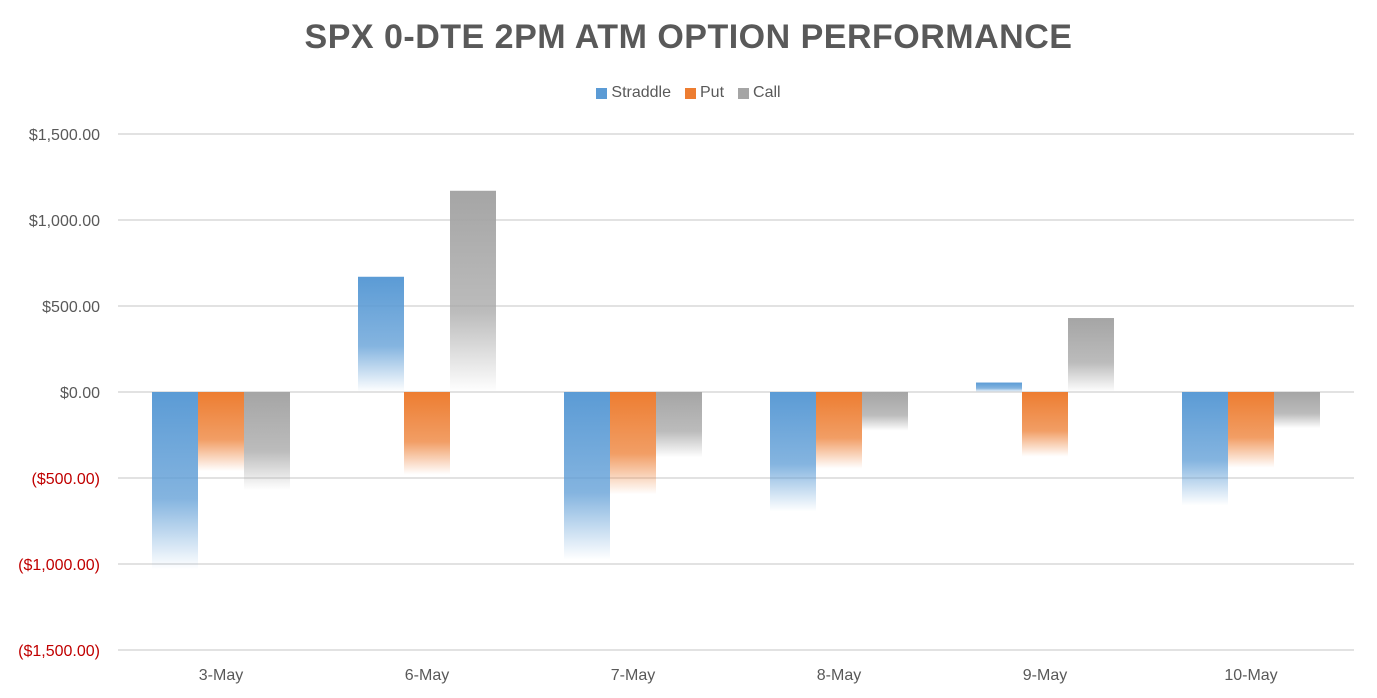  I want to click on bar-call-7-may, so click(679, 425).